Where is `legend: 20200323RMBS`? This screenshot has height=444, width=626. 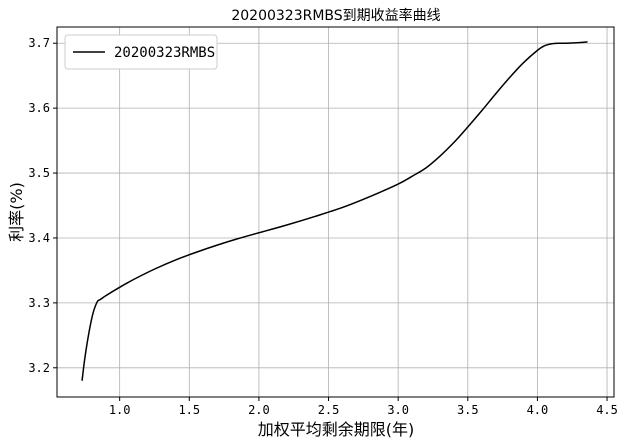 legend: 20200323RMBS is located at coordinates (141, 52).